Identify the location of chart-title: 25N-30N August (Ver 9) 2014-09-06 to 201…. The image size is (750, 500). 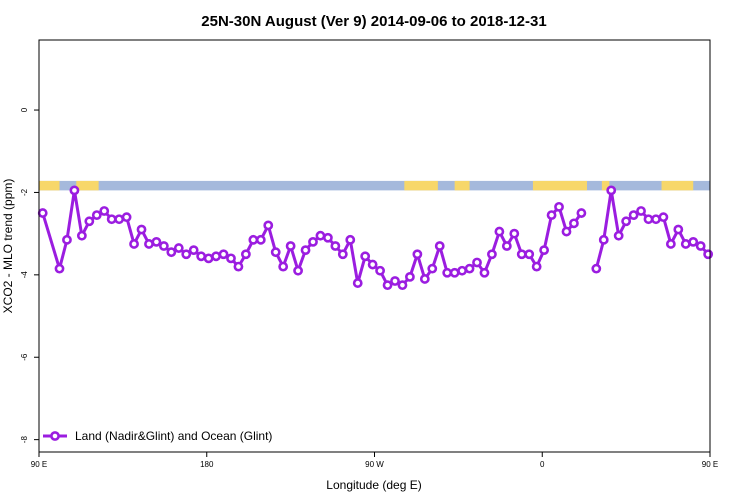
(373, 21).